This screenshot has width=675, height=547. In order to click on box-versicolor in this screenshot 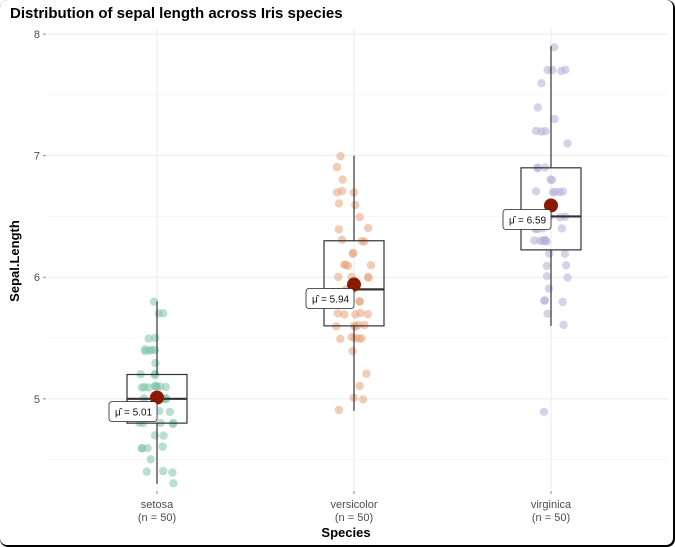, I will do `click(354, 283)`.